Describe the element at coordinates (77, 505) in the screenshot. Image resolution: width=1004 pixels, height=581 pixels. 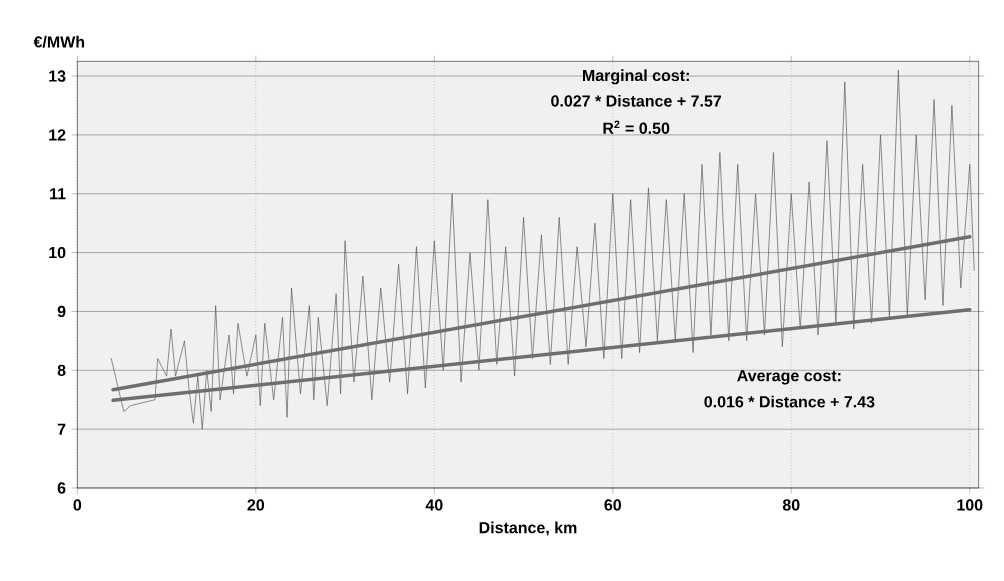
I see `x-tick-label: 0` at that location.